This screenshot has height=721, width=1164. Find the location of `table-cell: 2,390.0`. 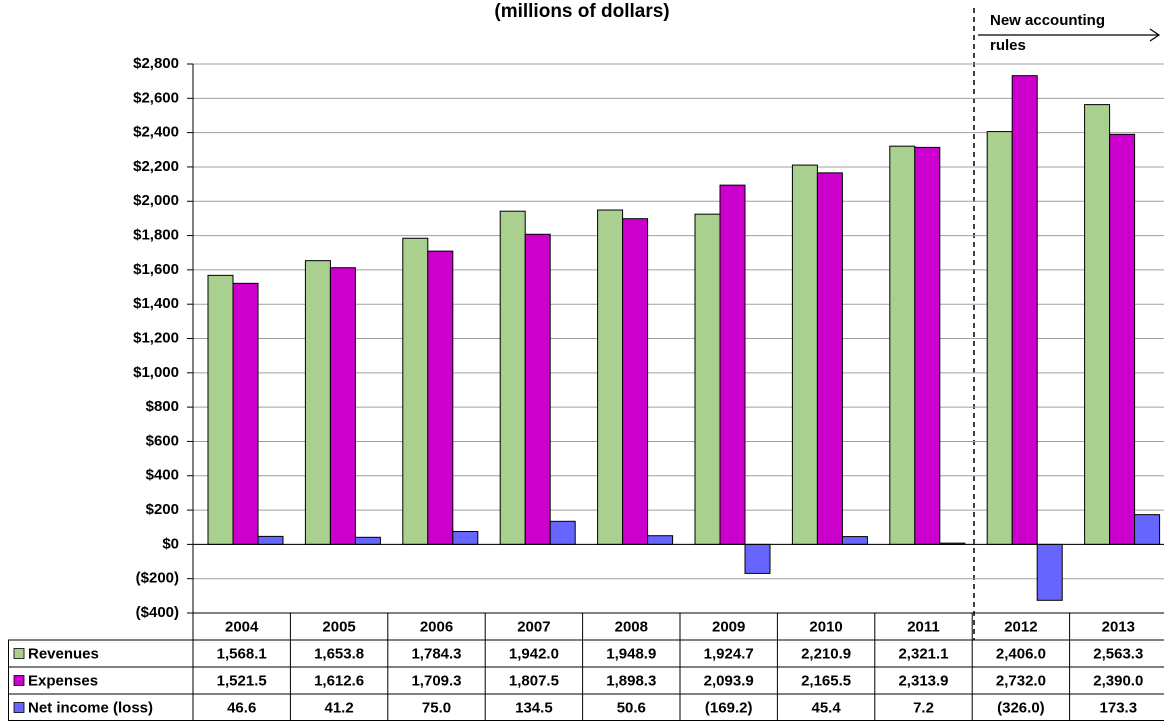

table-cell: 2,390.0 is located at coordinates (1118, 680).